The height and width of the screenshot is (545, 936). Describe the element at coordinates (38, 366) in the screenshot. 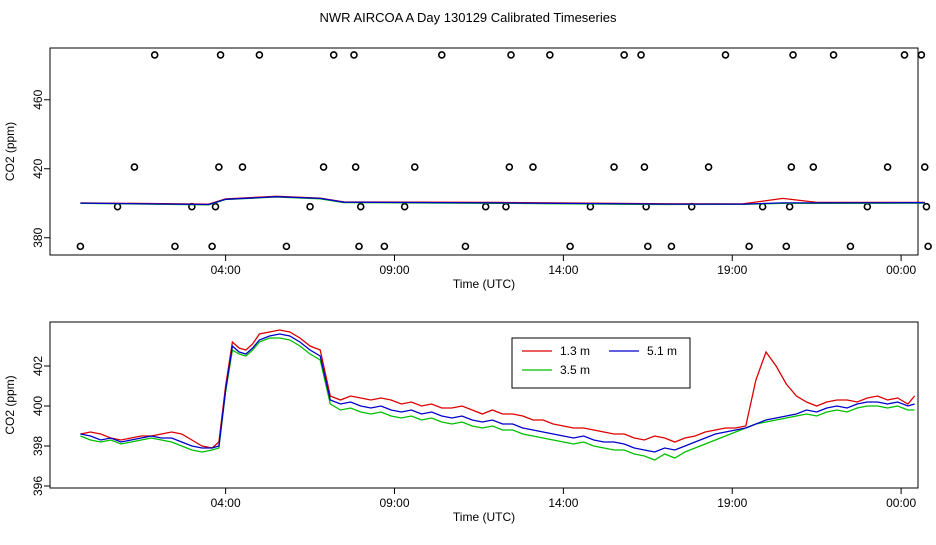

I see `y-tick-label: 402` at that location.